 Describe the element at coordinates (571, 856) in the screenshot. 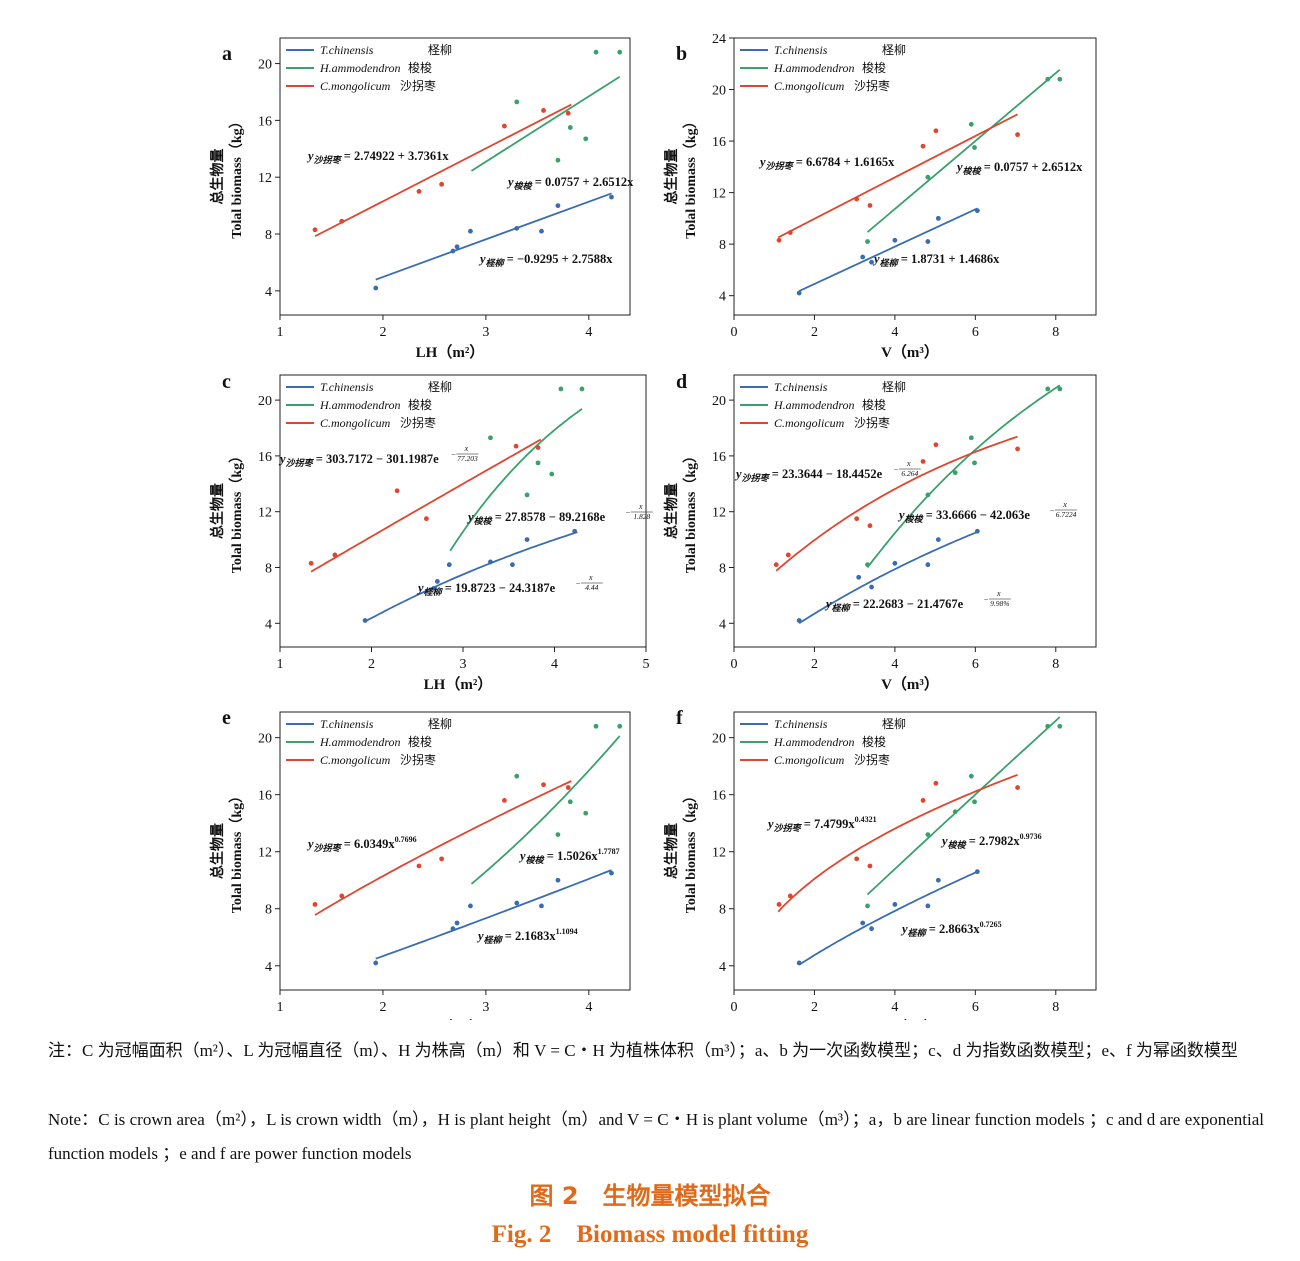

I see `equation-body: = 1.5026x` at that location.